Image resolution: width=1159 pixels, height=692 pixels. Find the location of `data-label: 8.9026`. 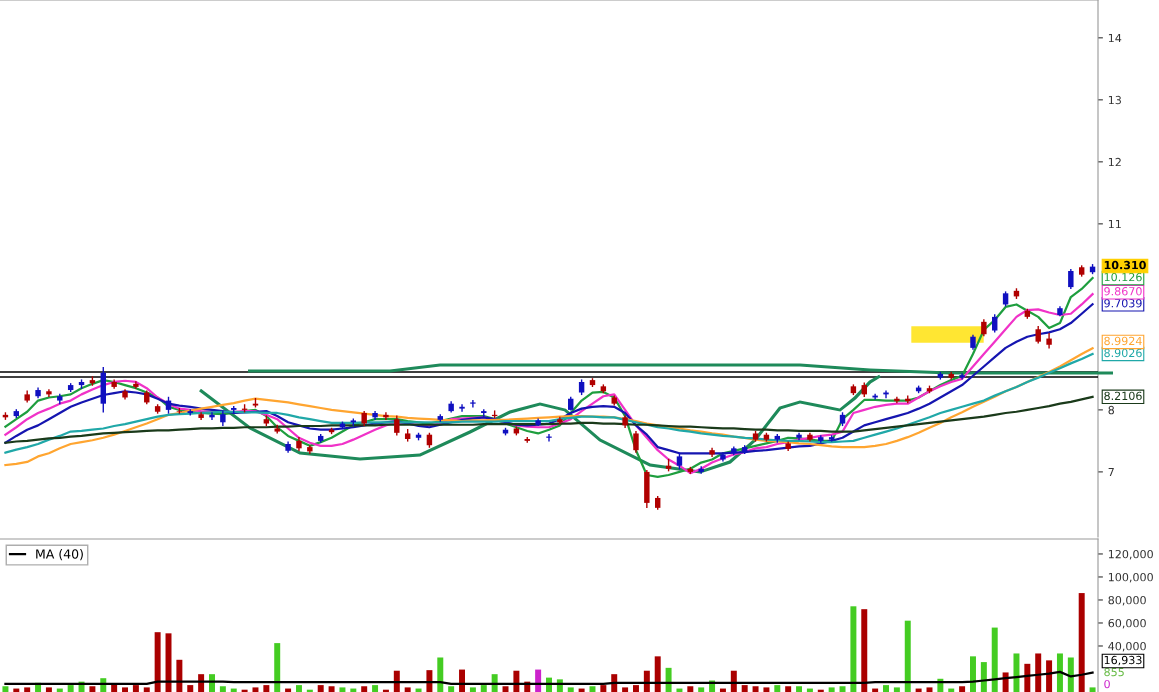

data-label: 8.9026 is located at coordinates (1123, 353).